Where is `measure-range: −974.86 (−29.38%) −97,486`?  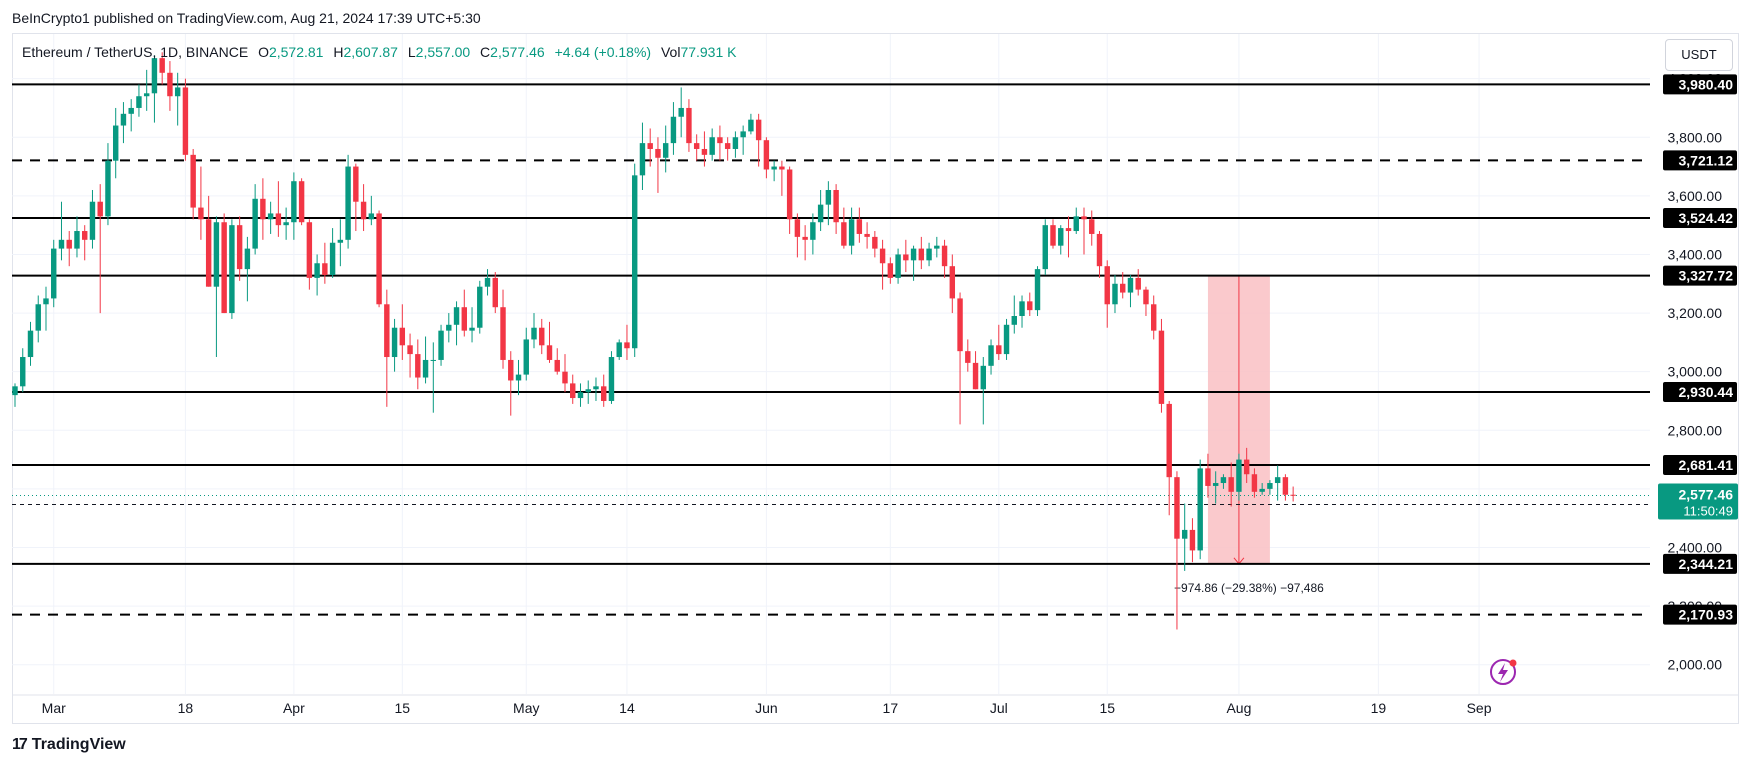
measure-range: −974.86 (−29.38%) −97,486 is located at coordinates (1249, 435).